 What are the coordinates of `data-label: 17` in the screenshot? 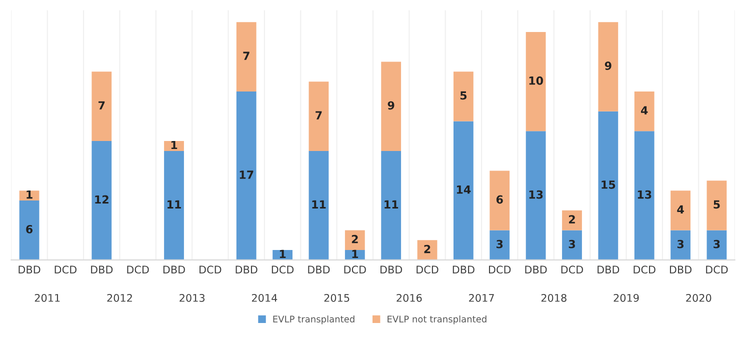 It's located at (247, 174).